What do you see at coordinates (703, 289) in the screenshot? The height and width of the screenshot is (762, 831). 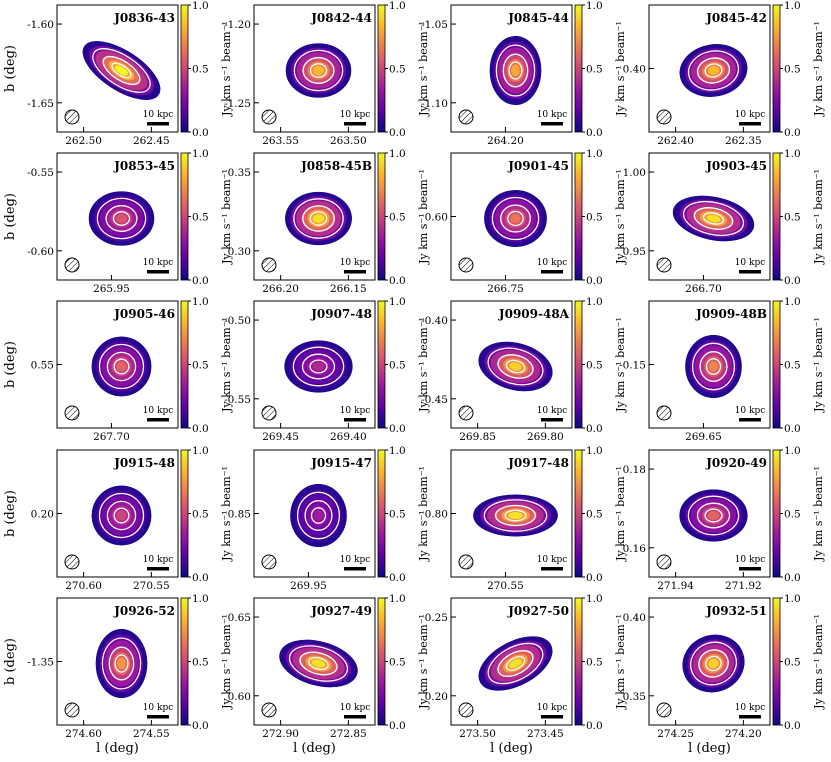 I see `x-tick-label: 266.70` at bounding box center [703, 289].